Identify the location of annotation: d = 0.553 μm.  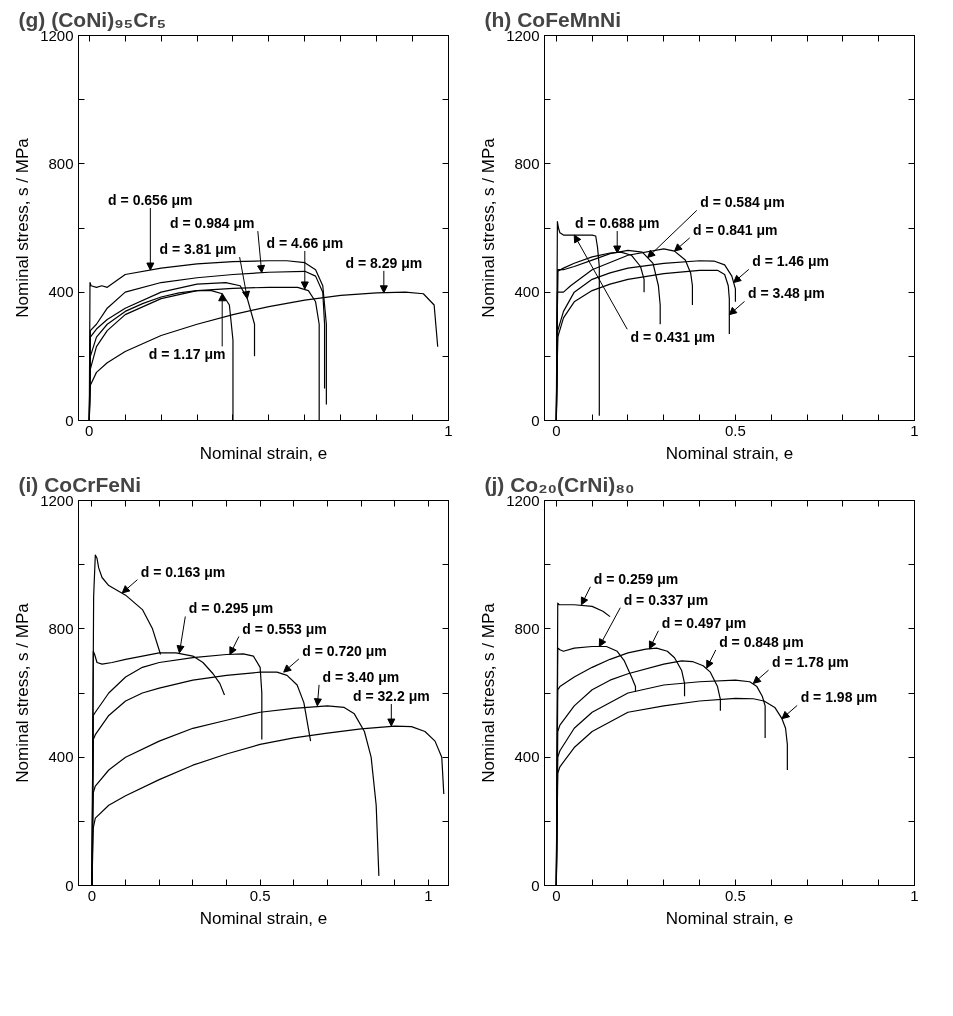
(284, 628).